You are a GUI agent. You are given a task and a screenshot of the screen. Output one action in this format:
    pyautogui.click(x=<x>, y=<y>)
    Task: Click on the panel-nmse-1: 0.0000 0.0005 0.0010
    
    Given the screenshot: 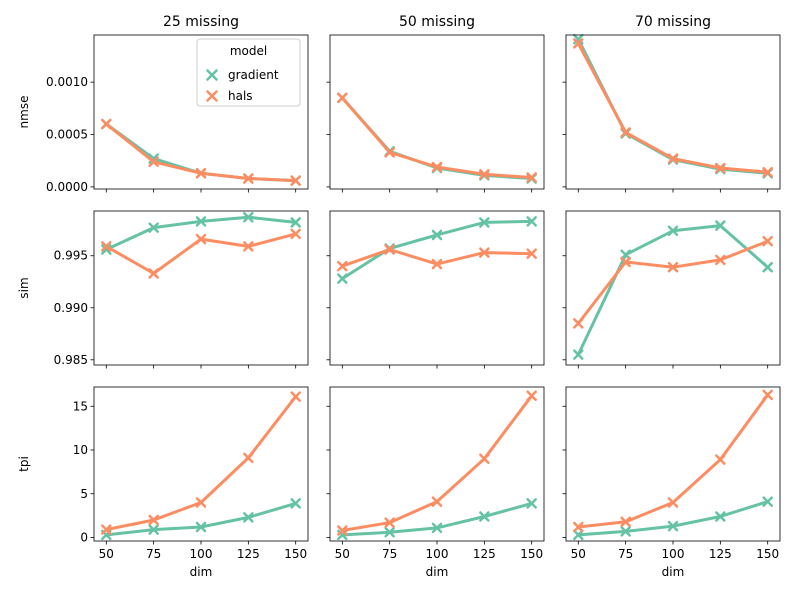 What is the action you would take?
    pyautogui.click(x=177, y=114)
    